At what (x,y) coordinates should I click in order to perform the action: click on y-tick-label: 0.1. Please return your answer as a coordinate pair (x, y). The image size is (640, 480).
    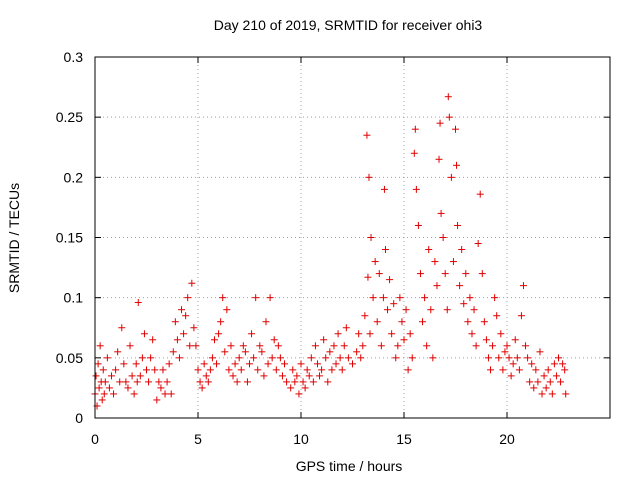
    Looking at the image, I should click on (74, 298).